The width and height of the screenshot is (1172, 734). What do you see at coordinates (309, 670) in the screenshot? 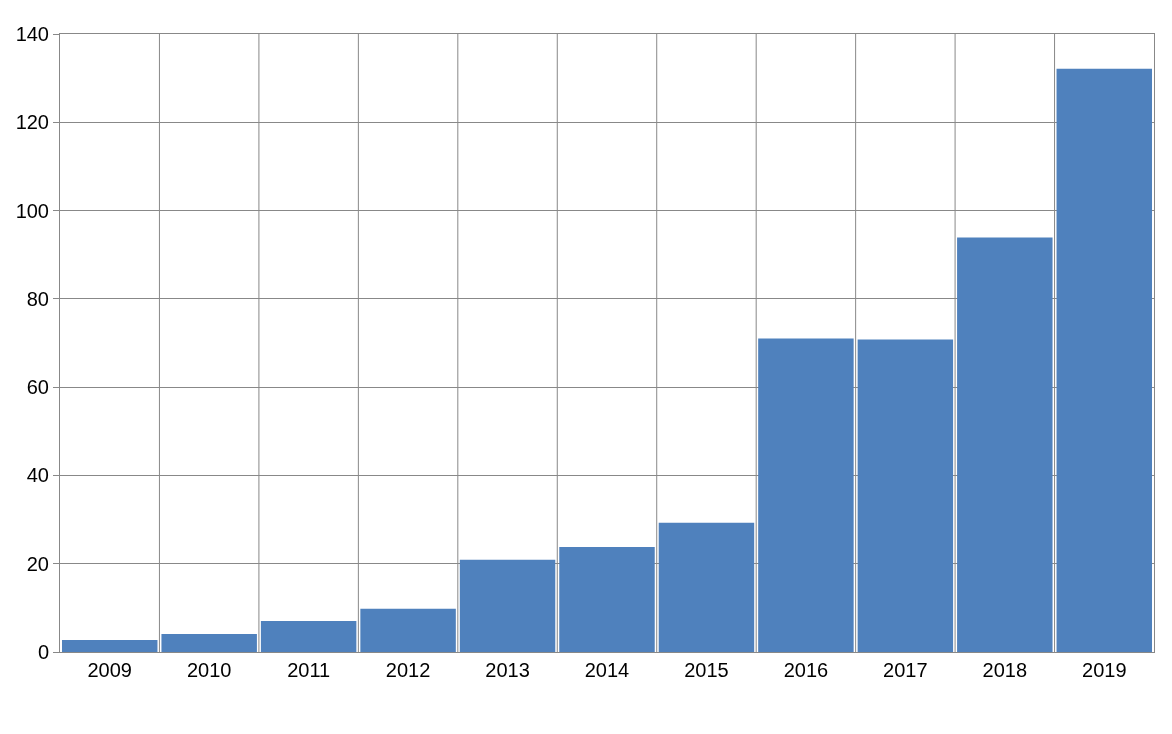
I see `x-tick-label: 2011` at bounding box center [309, 670].